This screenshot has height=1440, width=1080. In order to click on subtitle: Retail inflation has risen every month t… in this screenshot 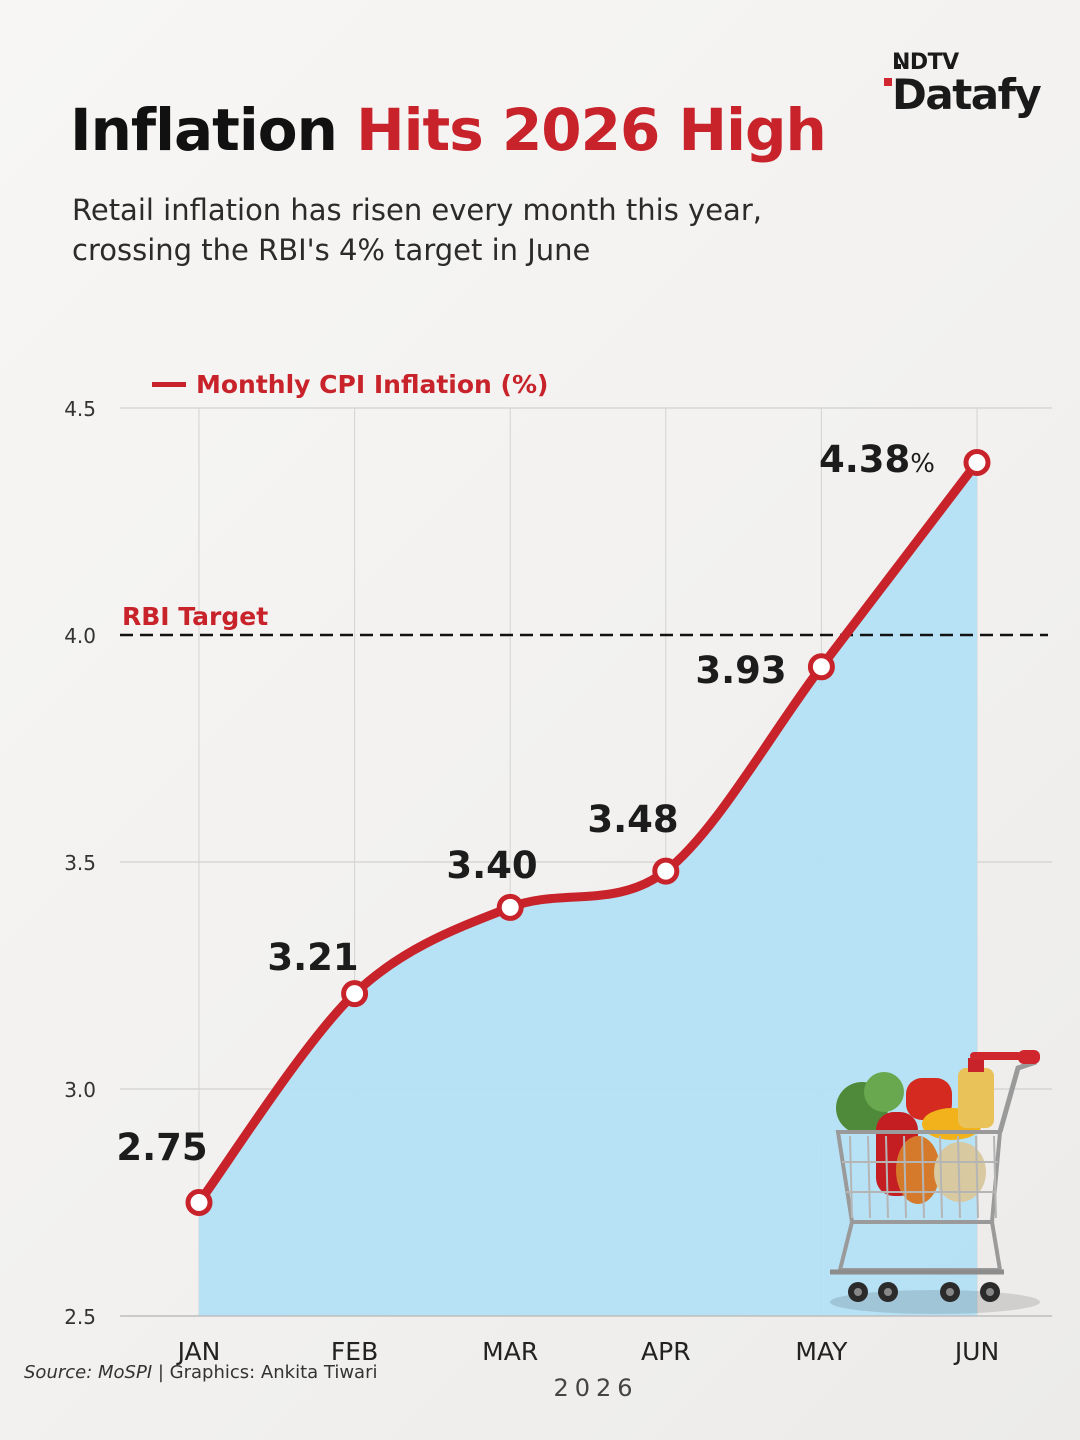, I will do `click(417, 230)`.